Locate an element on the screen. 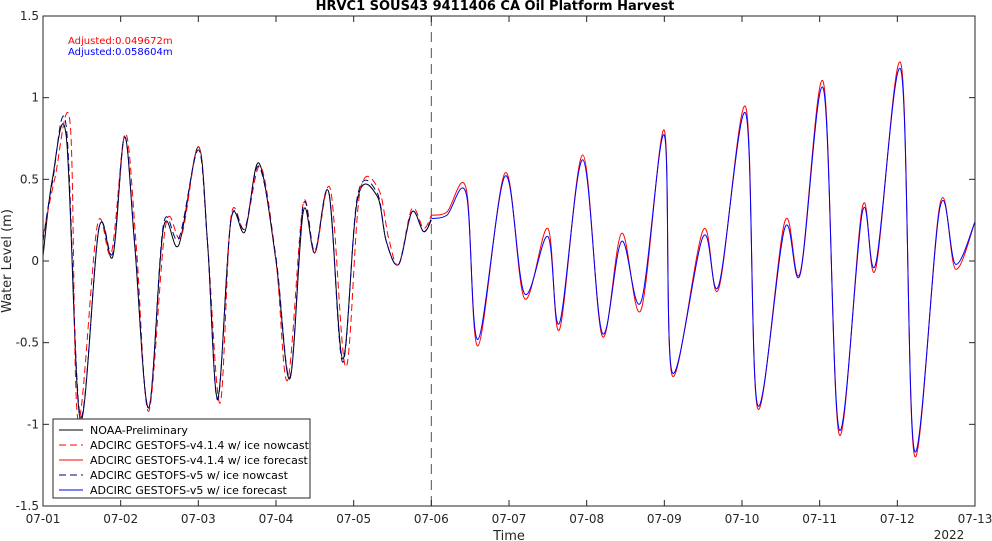 This screenshot has width=992, height=541. x-tick-label: 07-12 is located at coordinates (897, 519).